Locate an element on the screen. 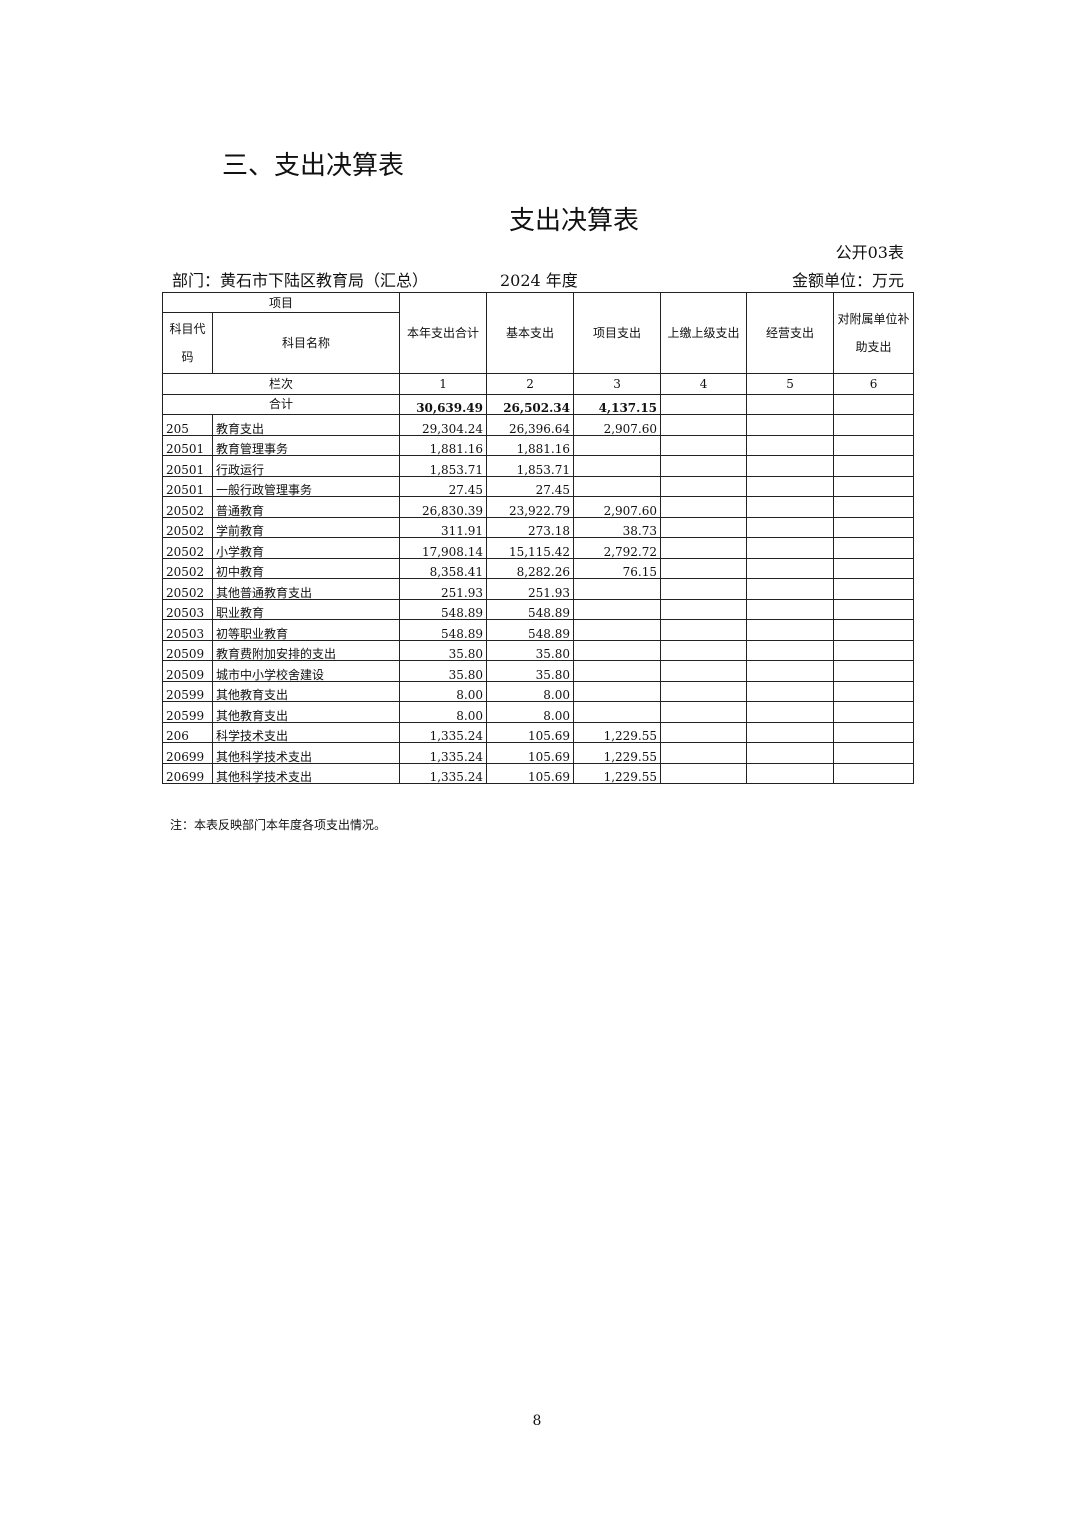 The image size is (1074, 1520). subject-code: 20599 is located at coordinates (187, 691).